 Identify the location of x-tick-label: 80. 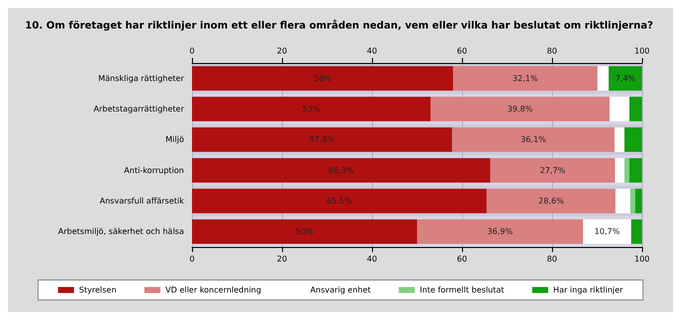
(552, 259).